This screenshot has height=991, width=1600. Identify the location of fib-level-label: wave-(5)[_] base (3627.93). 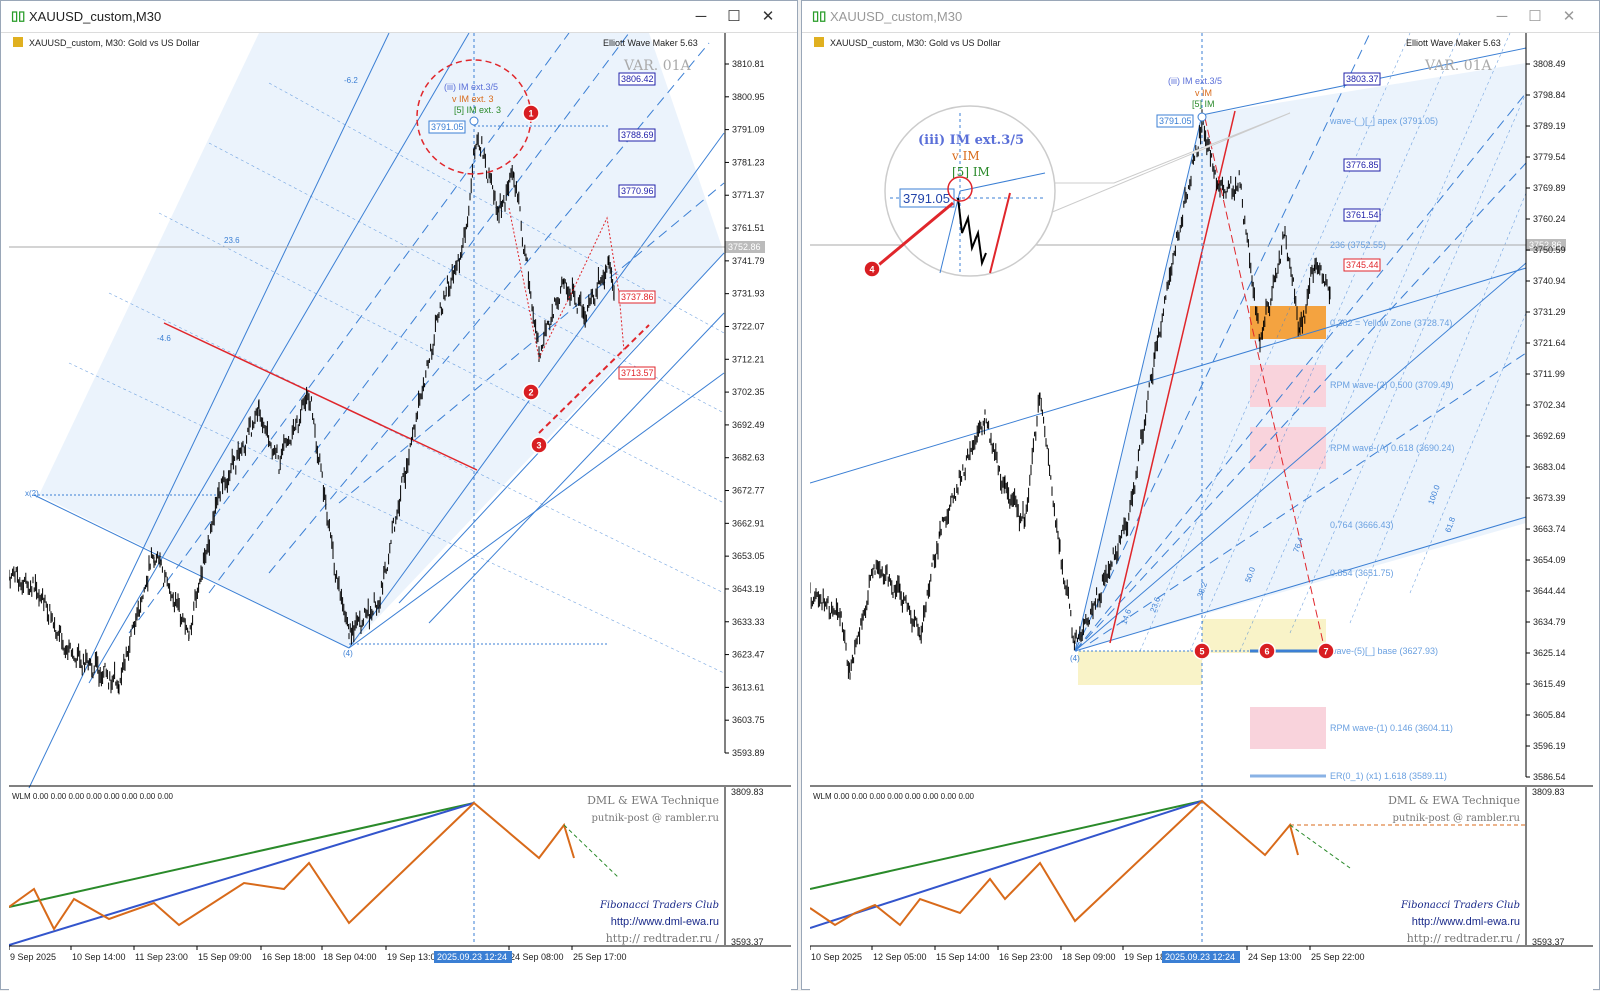
(1383, 651).